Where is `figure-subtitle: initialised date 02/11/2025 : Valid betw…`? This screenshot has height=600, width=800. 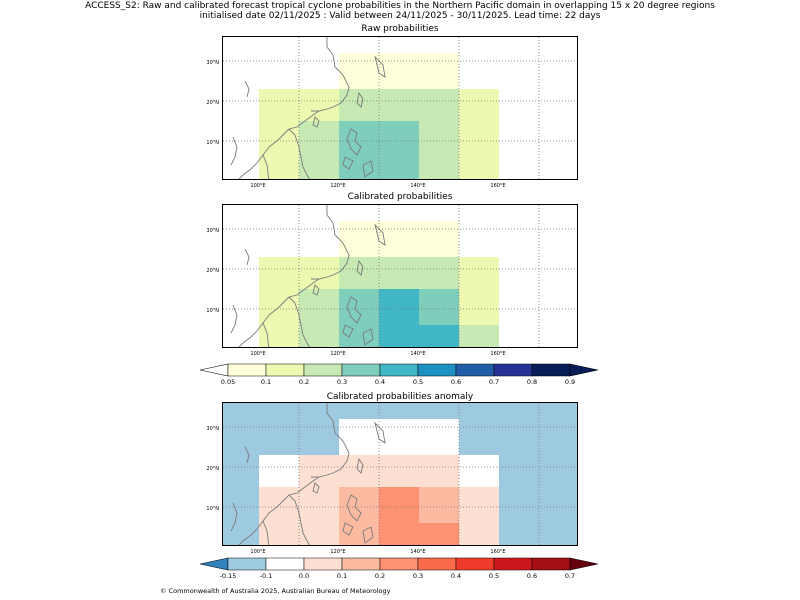
figure-subtitle: initialised date 02/11/2025 : Valid betw… is located at coordinates (400, 16).